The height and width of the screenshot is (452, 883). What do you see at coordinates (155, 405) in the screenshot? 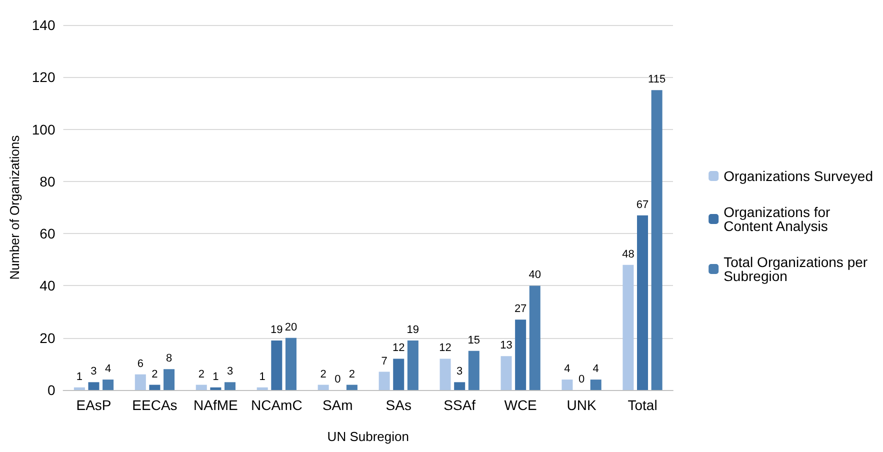
I see `x-tick-label: EECAs` at bounding box center [155, 405].